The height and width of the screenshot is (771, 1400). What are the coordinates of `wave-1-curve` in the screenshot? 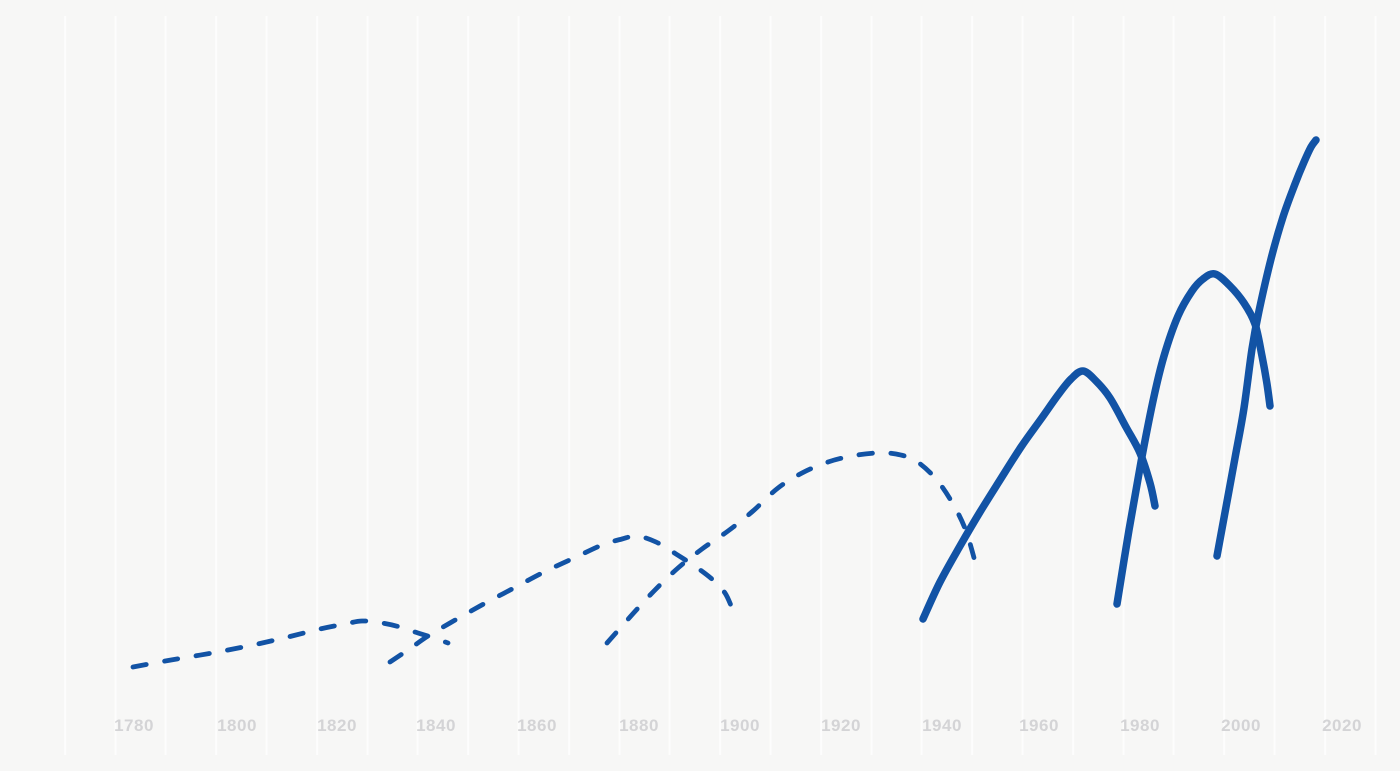 It's located at (290, 644).